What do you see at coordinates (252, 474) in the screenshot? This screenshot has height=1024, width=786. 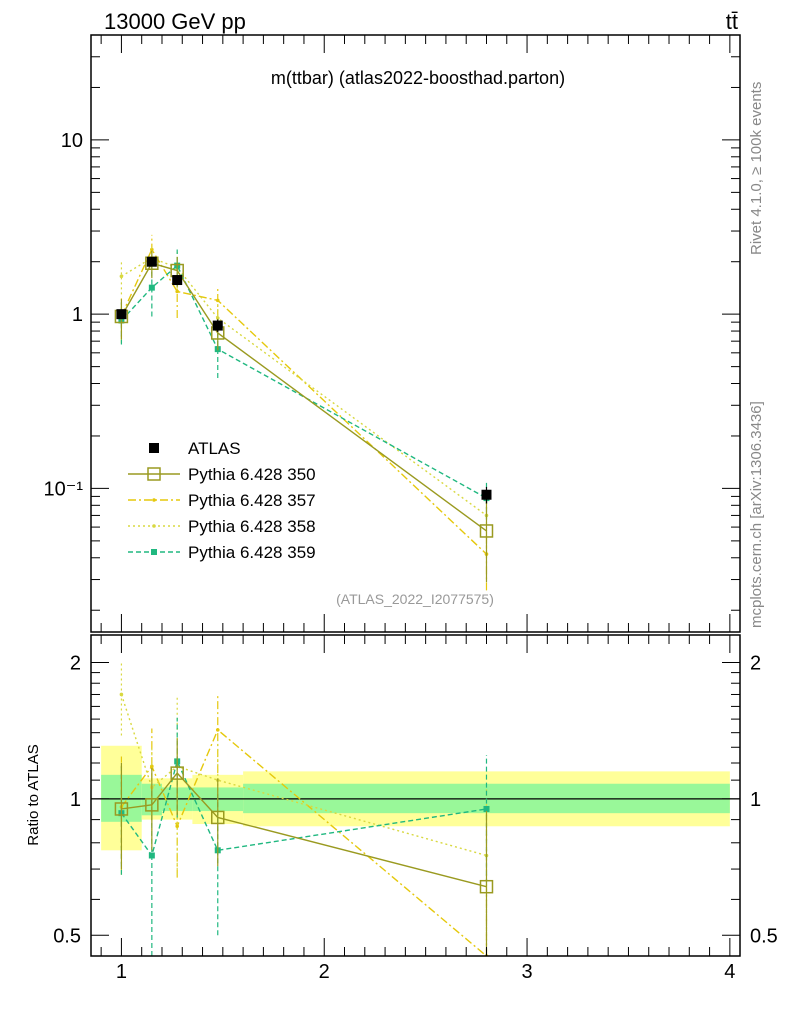 I see `legend-label: Pythia 6.428 350` at bounding box center [252, 474].